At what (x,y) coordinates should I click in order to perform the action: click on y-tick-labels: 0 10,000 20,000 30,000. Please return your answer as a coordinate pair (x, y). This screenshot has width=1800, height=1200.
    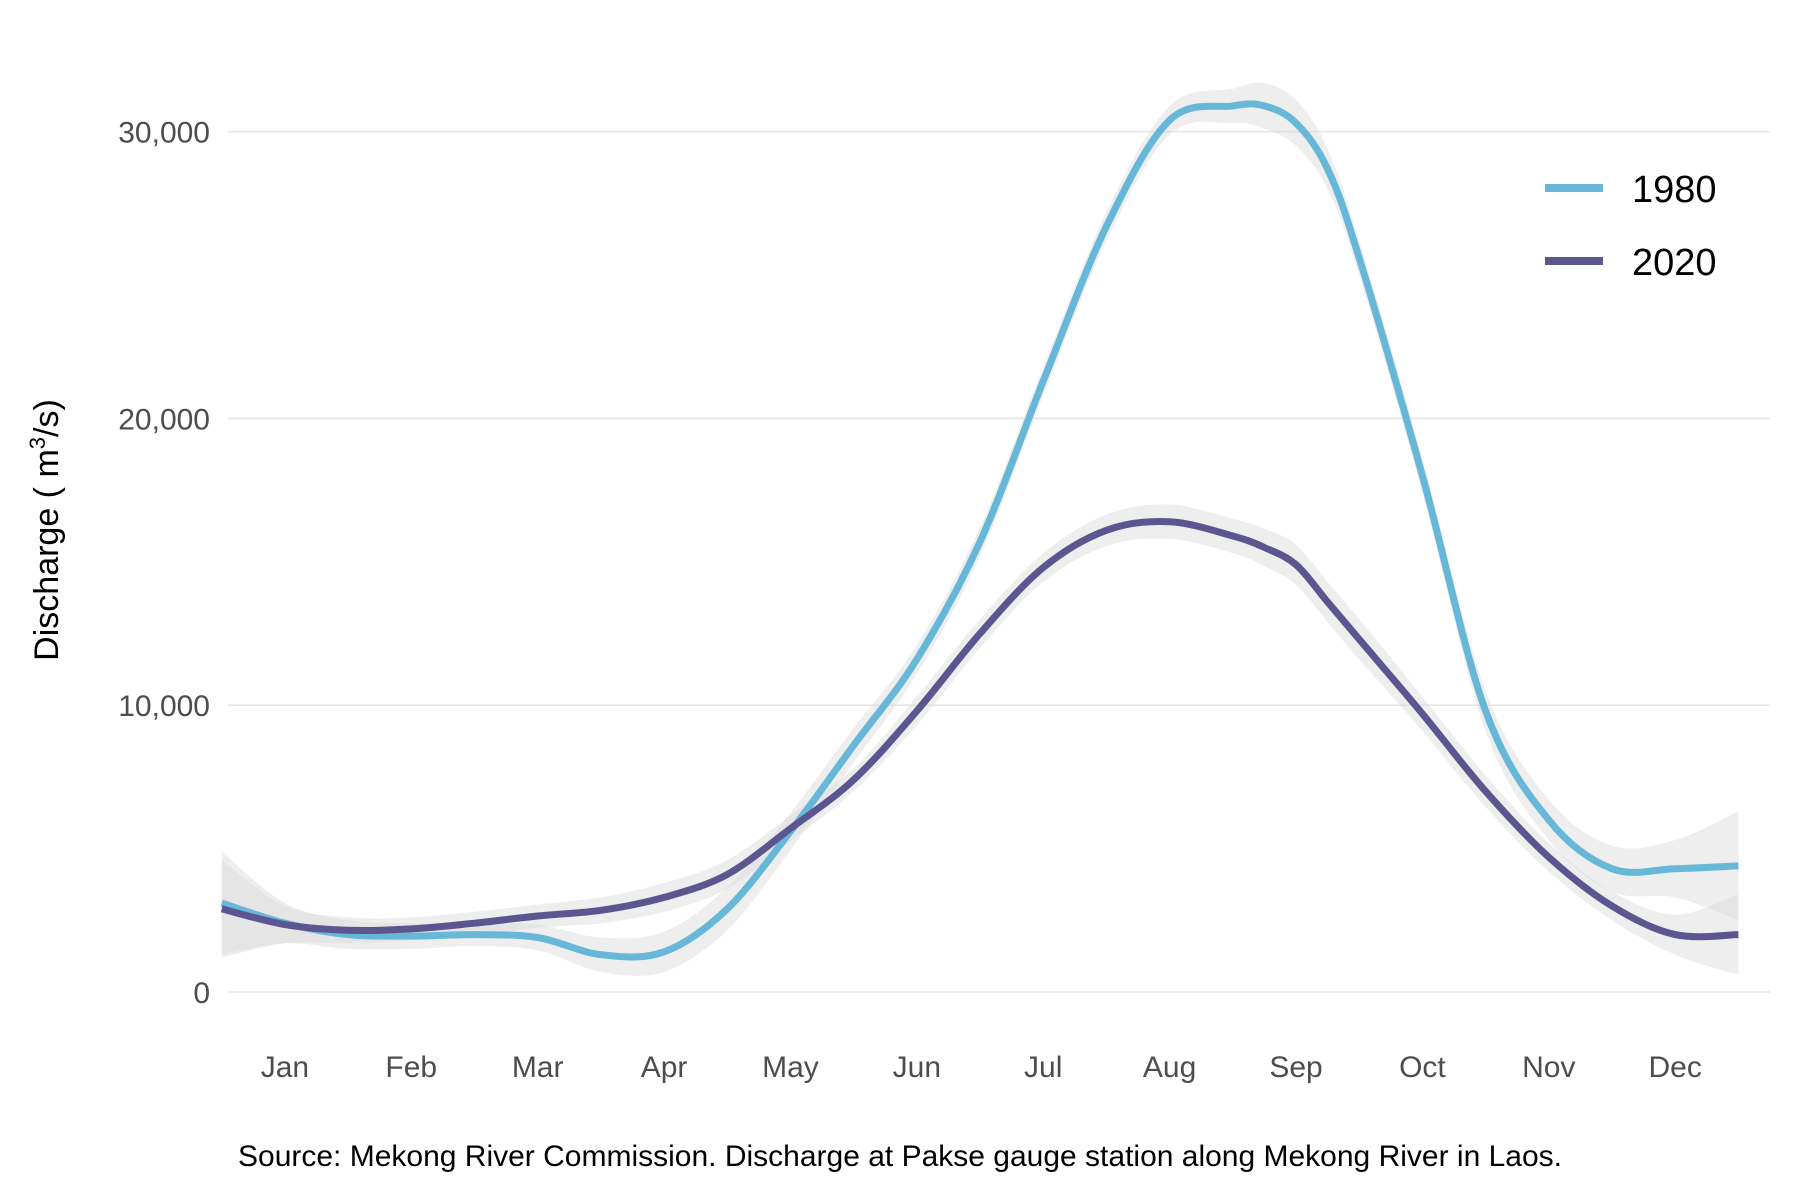
    Looking at the image, I should click on (164, 563).